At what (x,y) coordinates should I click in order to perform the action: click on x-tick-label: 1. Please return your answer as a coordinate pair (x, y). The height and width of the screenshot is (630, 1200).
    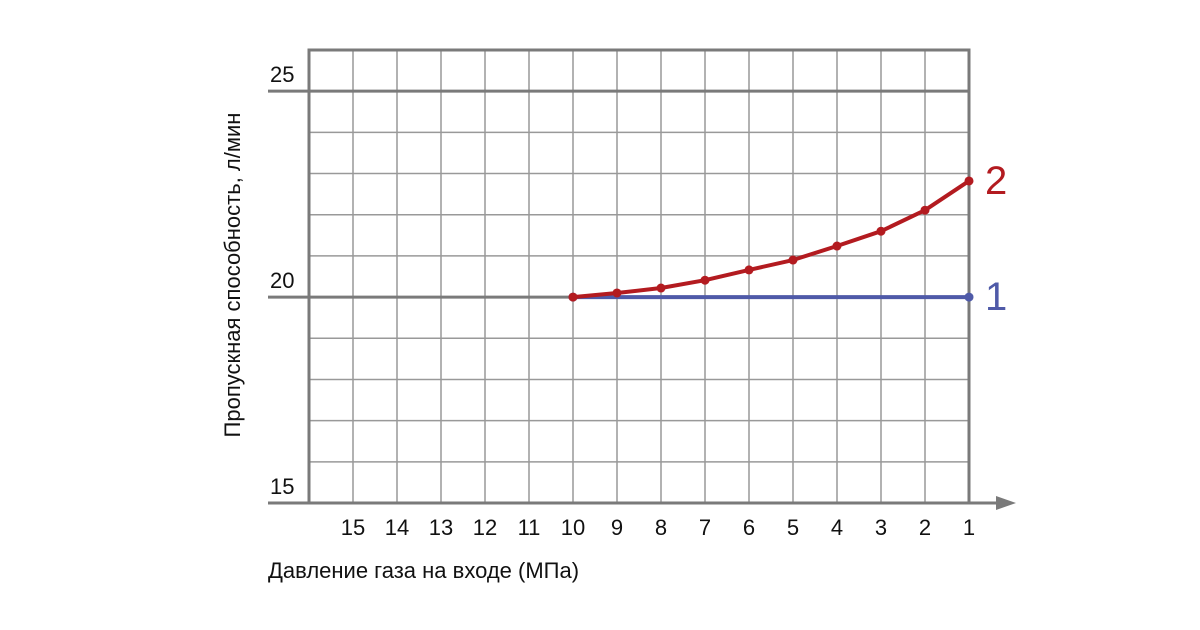
    Looking at the image, I should click on (969, 527).